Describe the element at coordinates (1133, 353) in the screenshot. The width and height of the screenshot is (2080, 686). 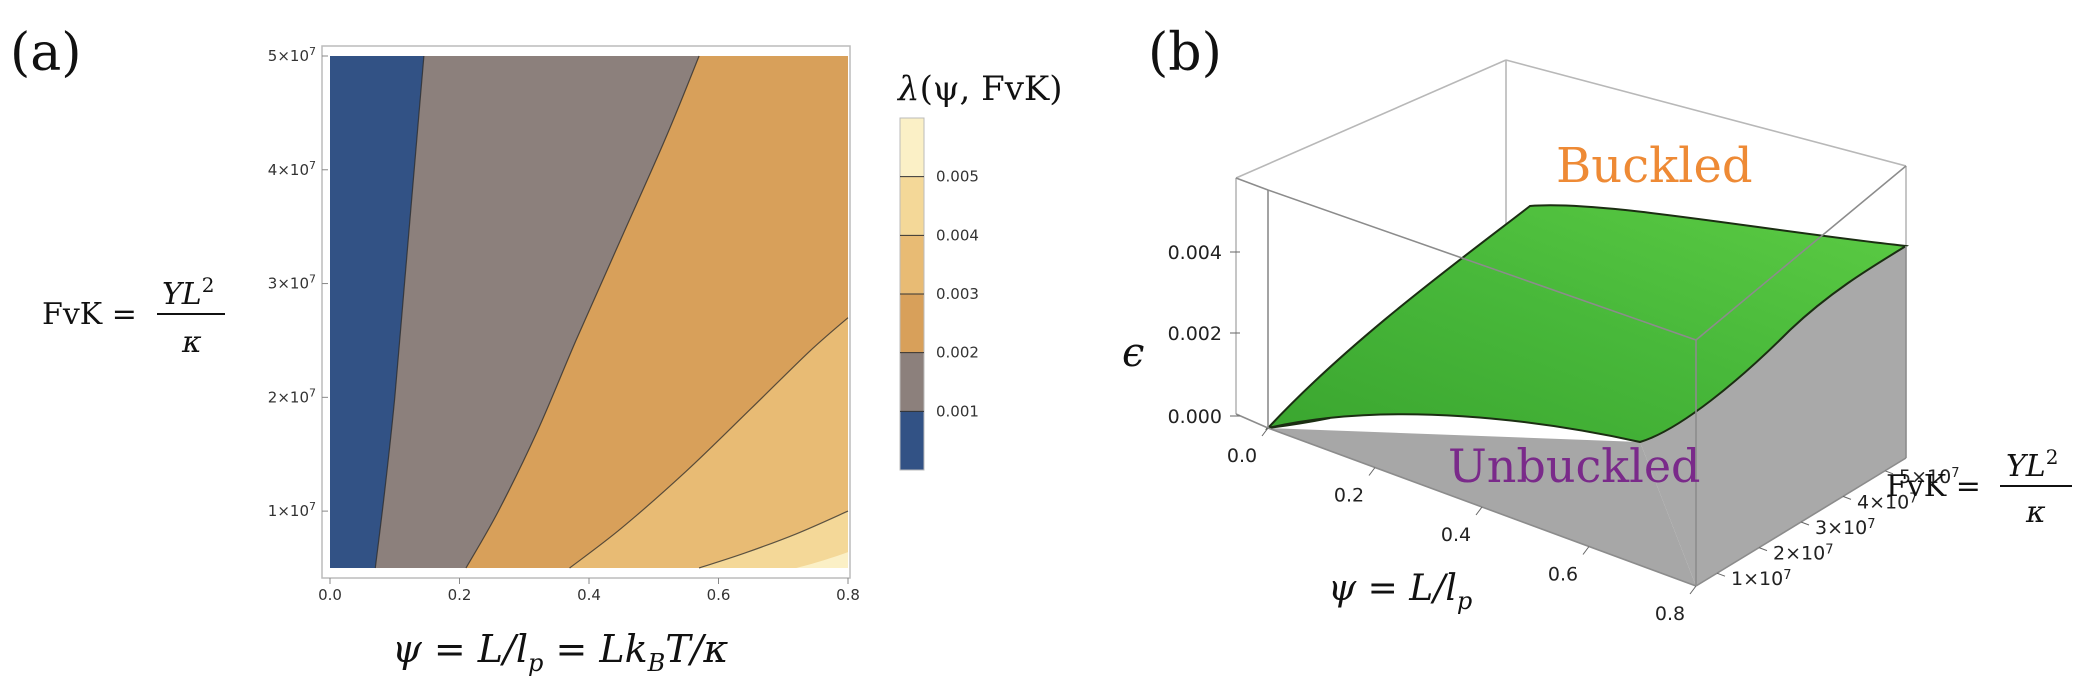
I see `z-axis-label: ϵ` at that location.